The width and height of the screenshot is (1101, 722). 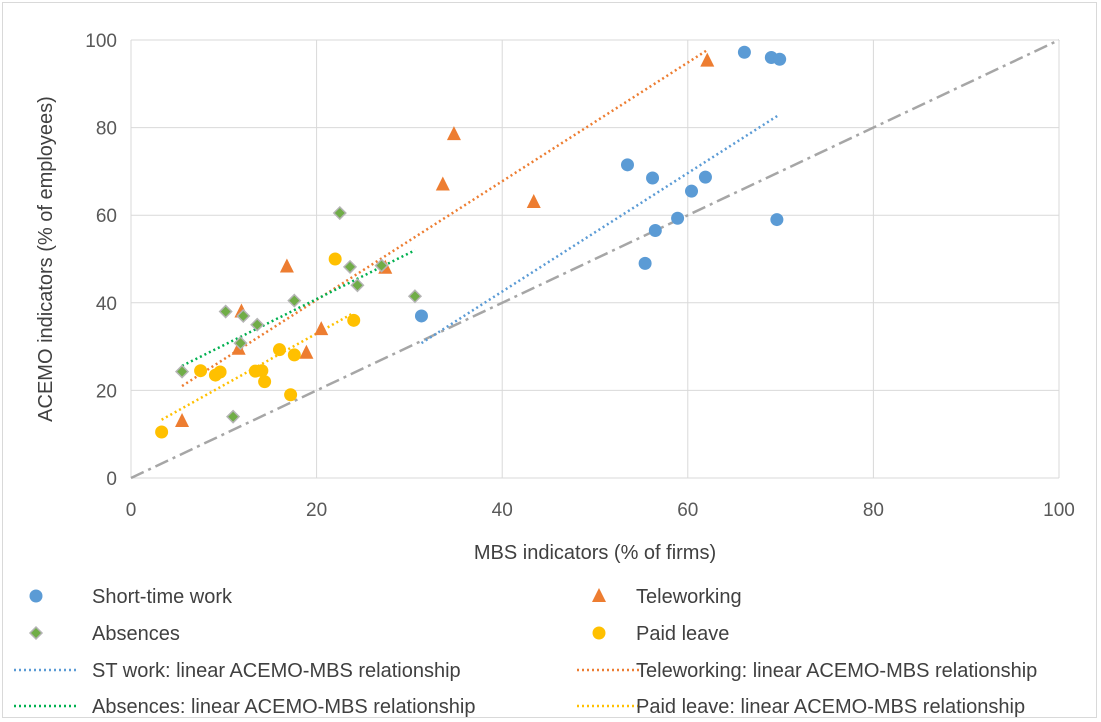 I want to click on x-tick-label: 40, so click(x=502, y=510).